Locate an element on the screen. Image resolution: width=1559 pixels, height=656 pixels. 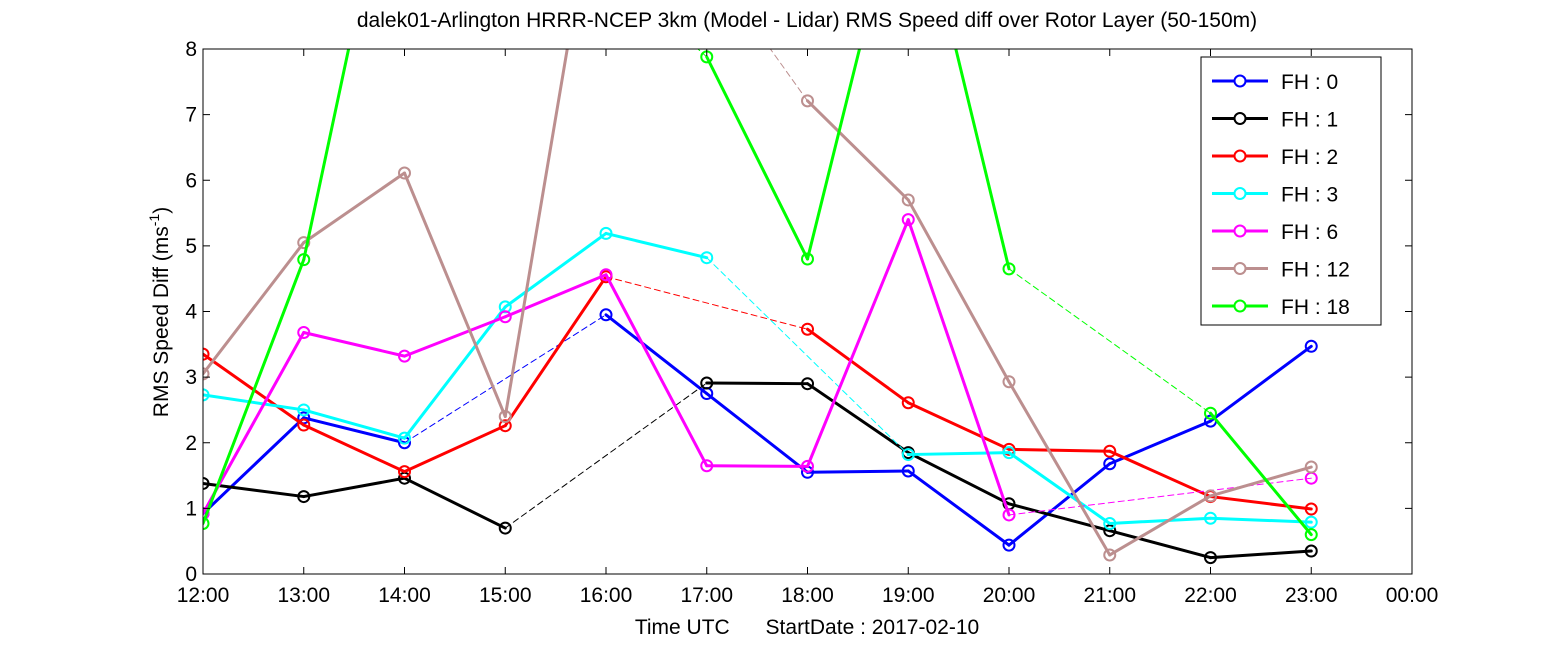
y-tick-label: 2 is located at coordinates (191, 443).